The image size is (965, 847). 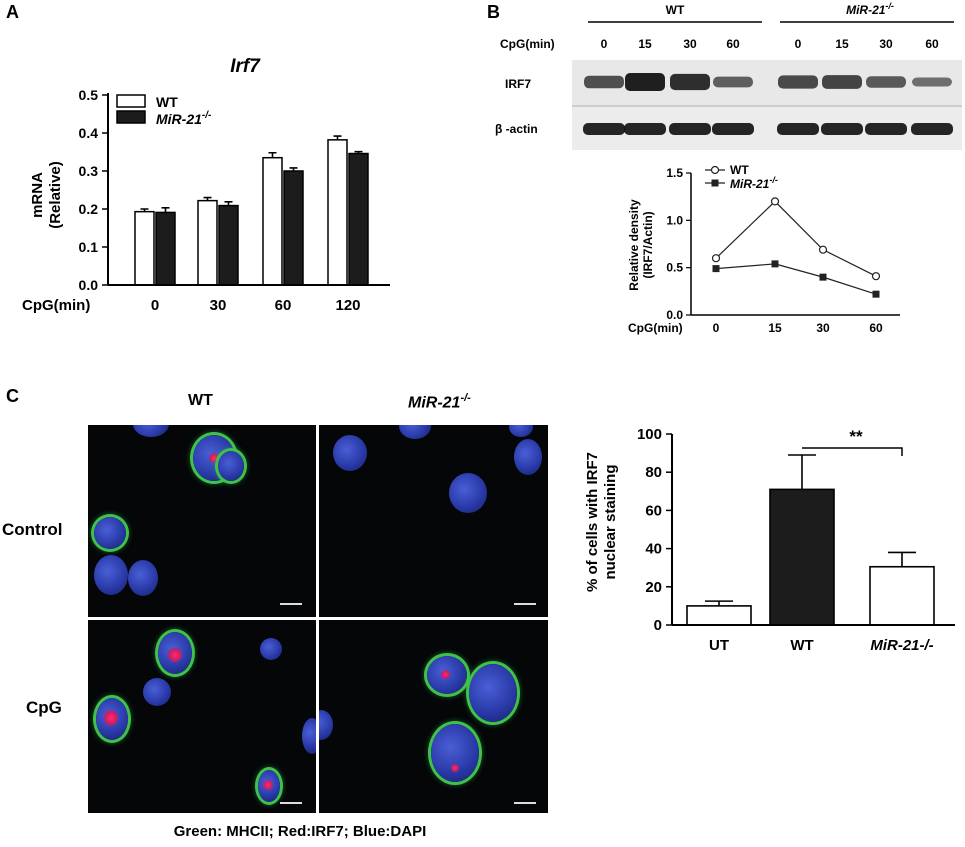 What do you see at coordinates (89, 95) in the screenshot?
I see `panel-a-ytick-label: 0.5` at bounding box center [89, 95].